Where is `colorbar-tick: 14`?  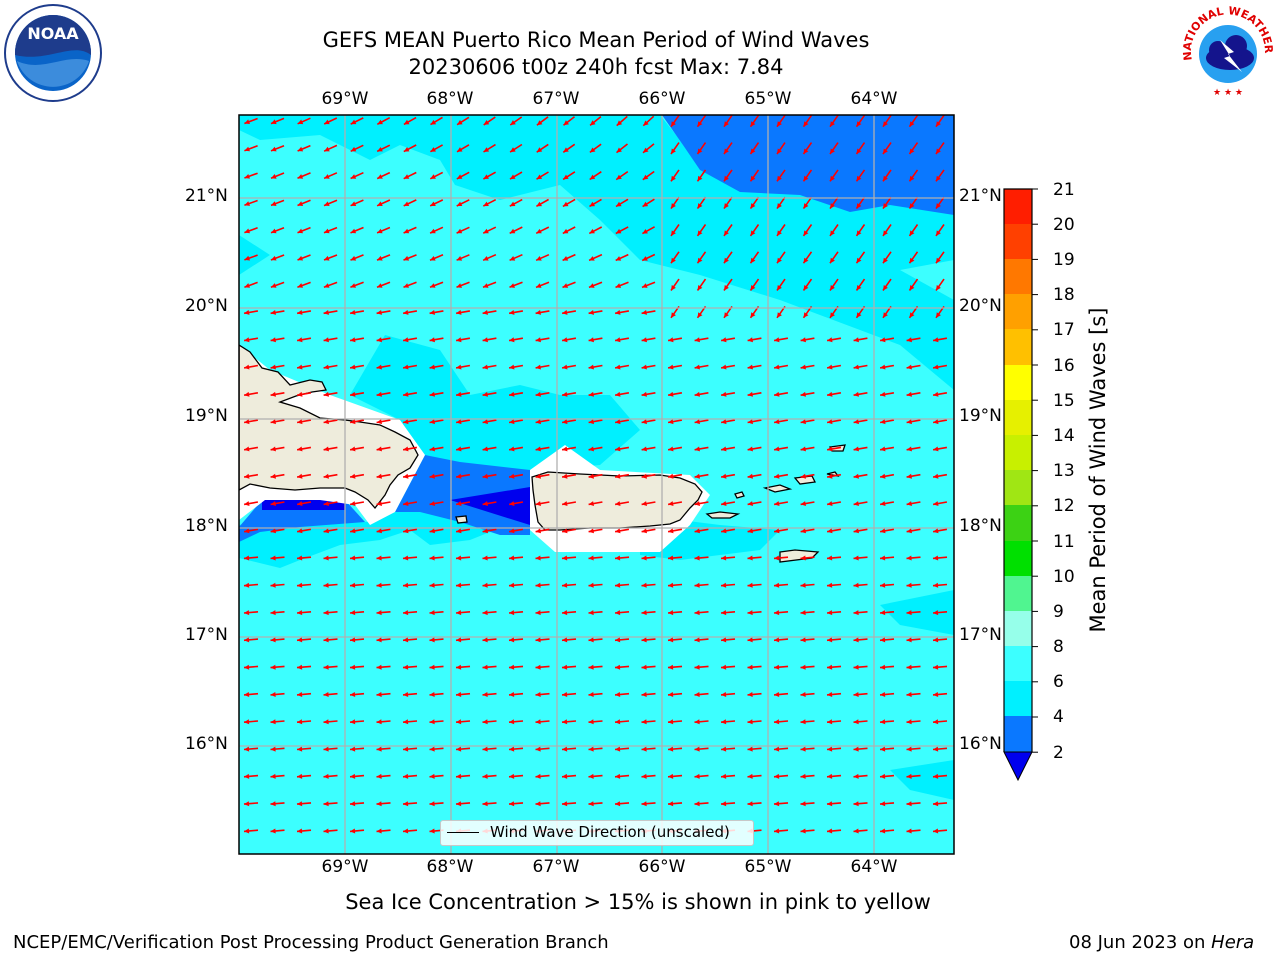
colorbar-tick: 14 is located at coordinates (1064, 436).